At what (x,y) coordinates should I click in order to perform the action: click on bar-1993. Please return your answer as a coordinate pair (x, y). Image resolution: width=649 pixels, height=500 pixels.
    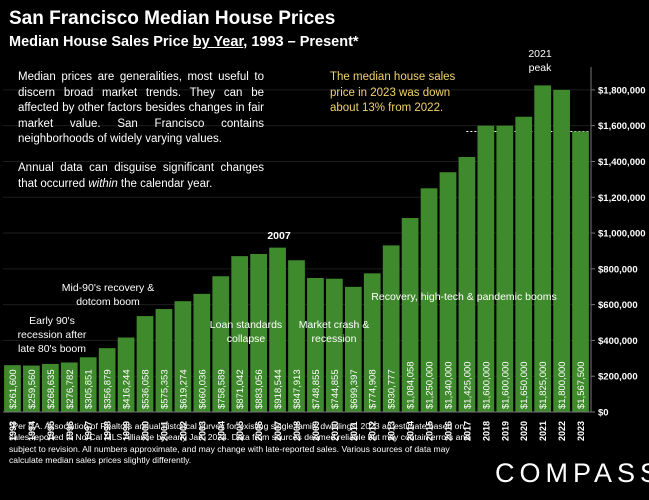
    Looking at the image, I should click on (12, 388).